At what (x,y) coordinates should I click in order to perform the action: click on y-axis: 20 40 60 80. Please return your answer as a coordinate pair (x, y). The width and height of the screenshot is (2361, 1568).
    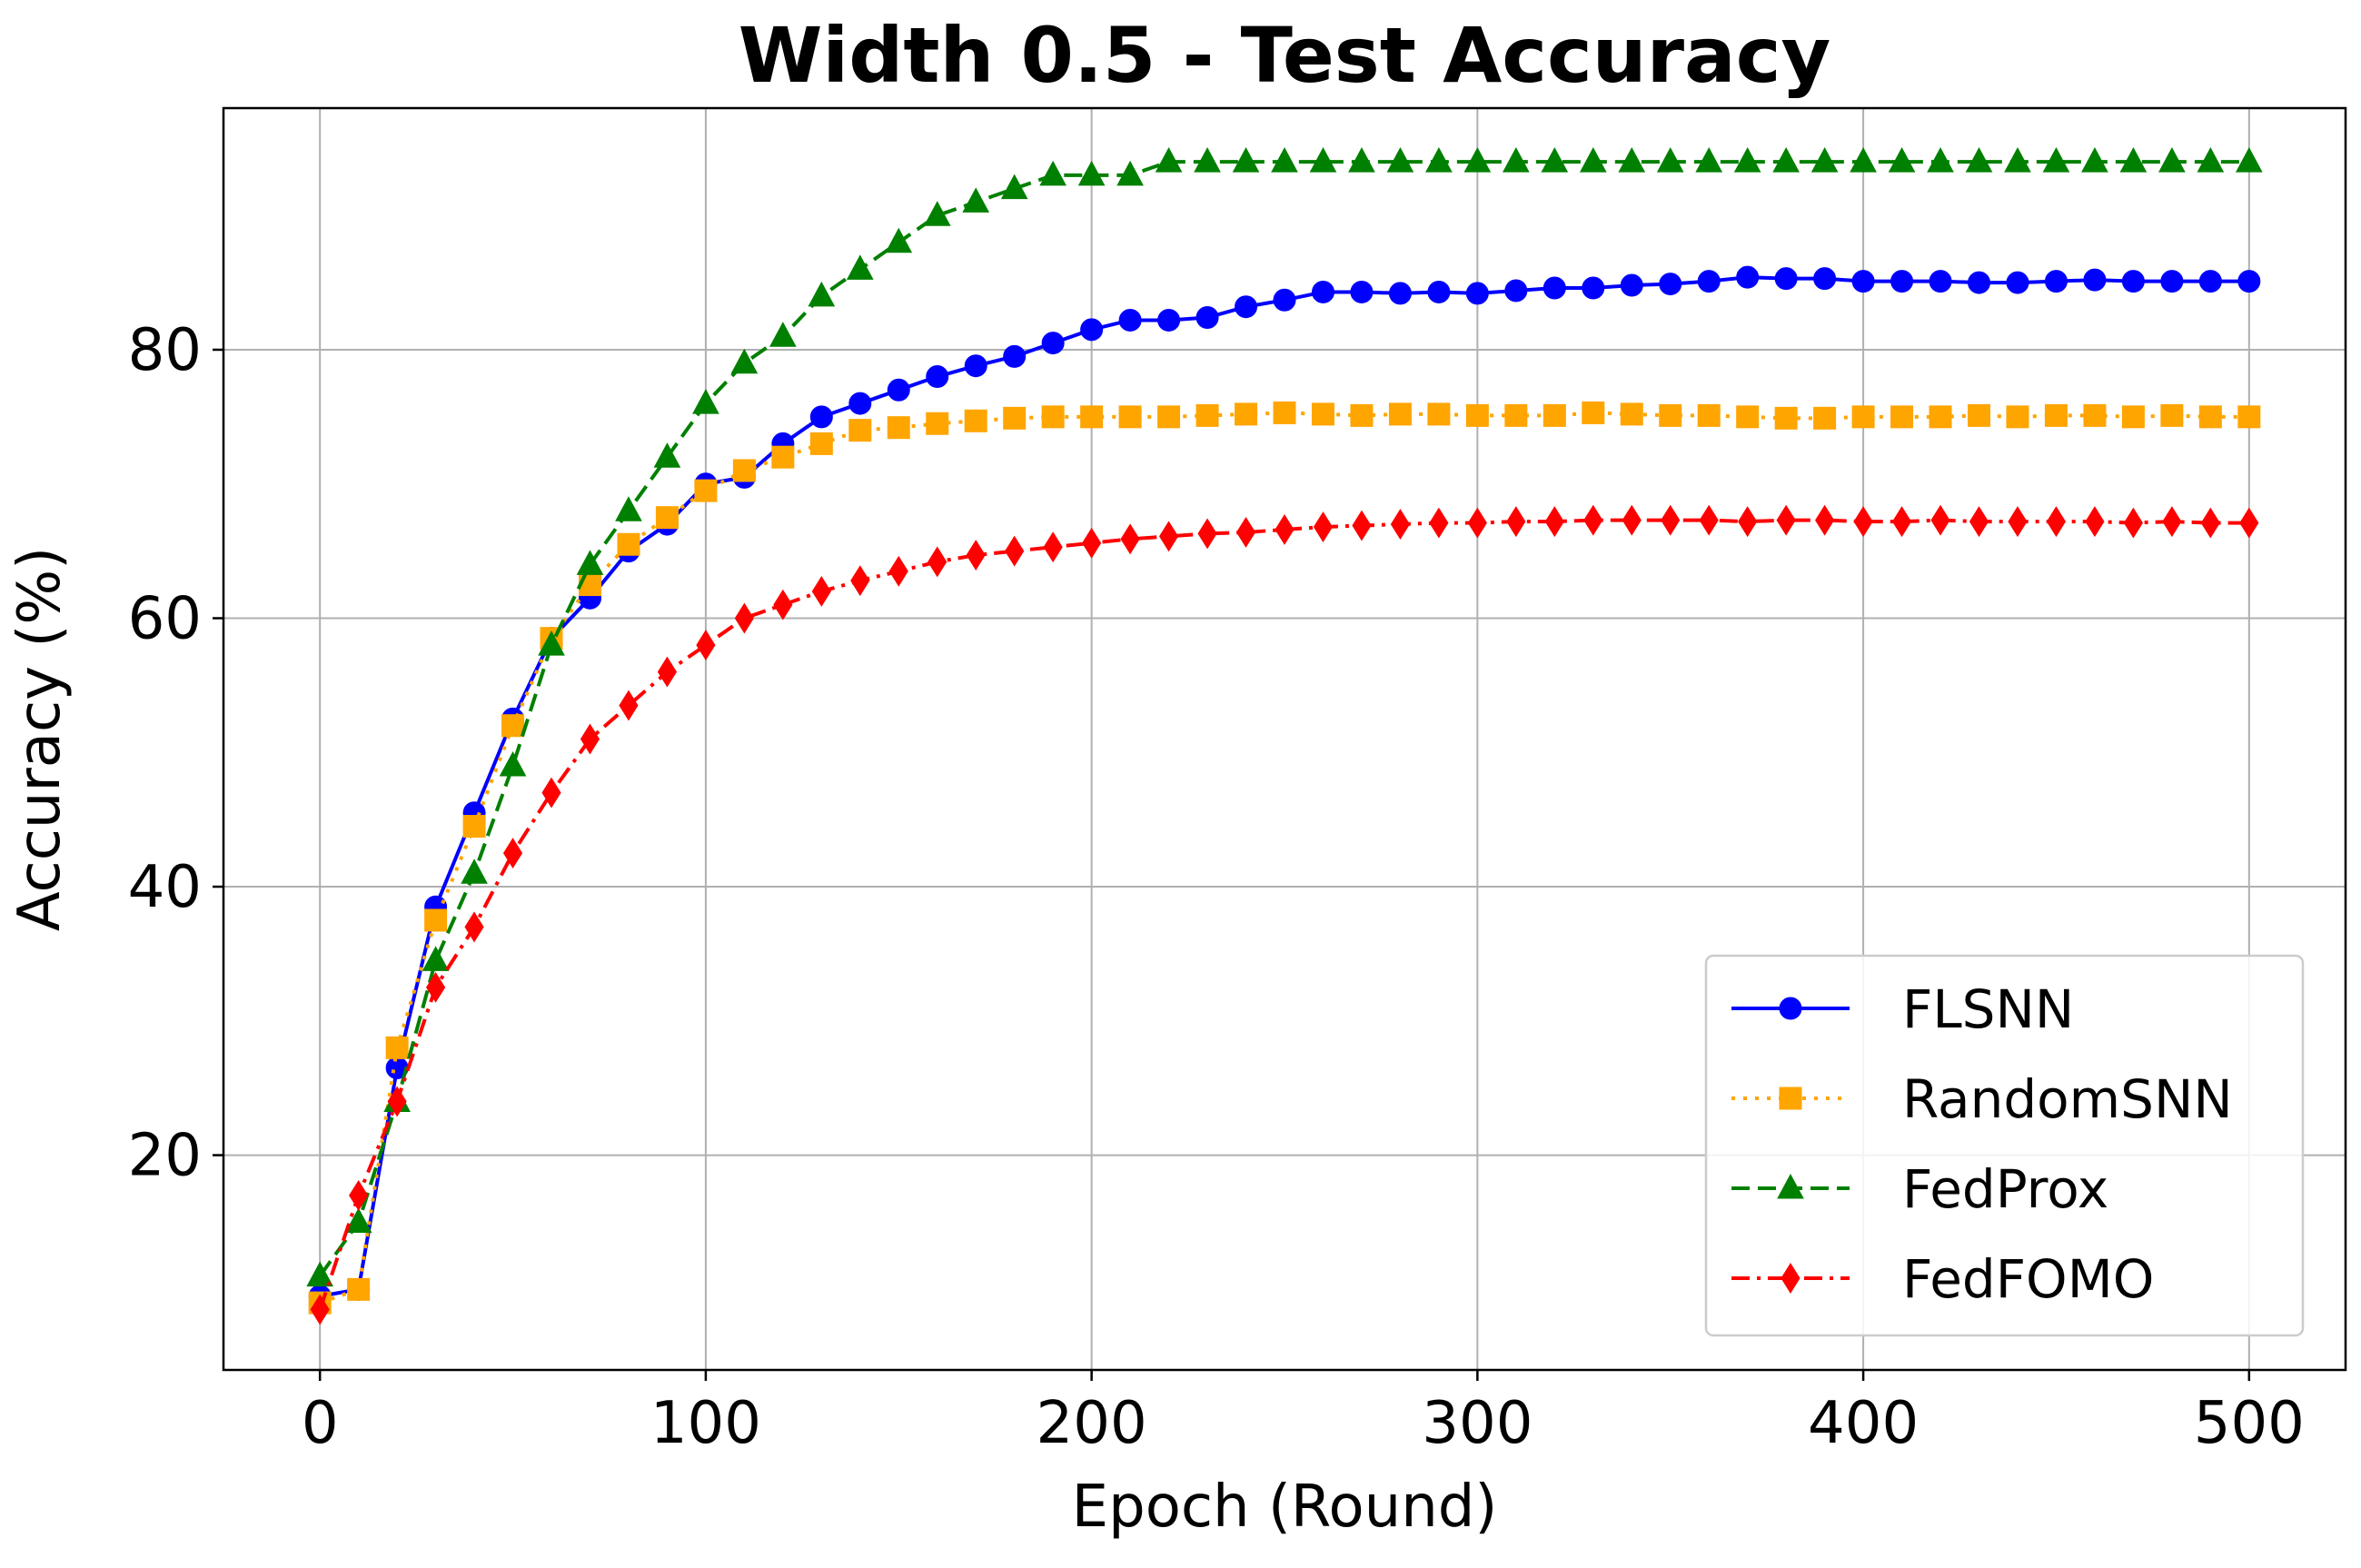
    Looking at the image, I should click on (175, 753).